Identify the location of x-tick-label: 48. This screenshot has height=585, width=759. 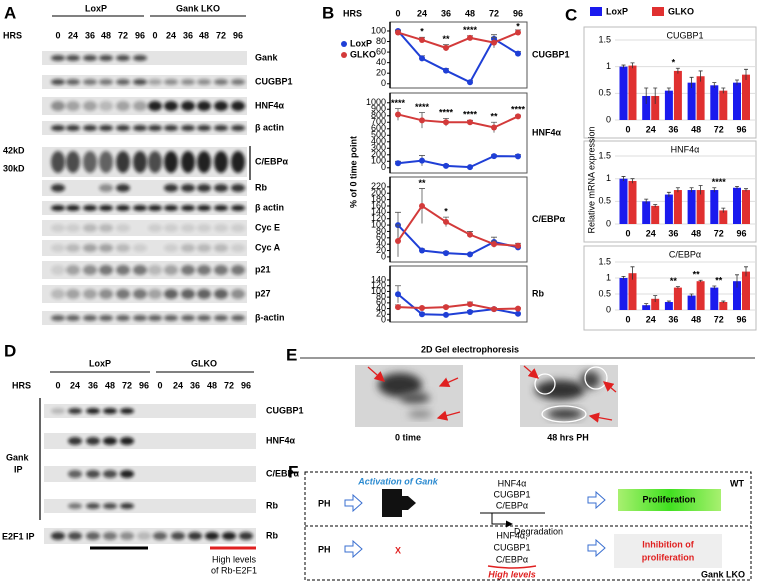
(696, 129).